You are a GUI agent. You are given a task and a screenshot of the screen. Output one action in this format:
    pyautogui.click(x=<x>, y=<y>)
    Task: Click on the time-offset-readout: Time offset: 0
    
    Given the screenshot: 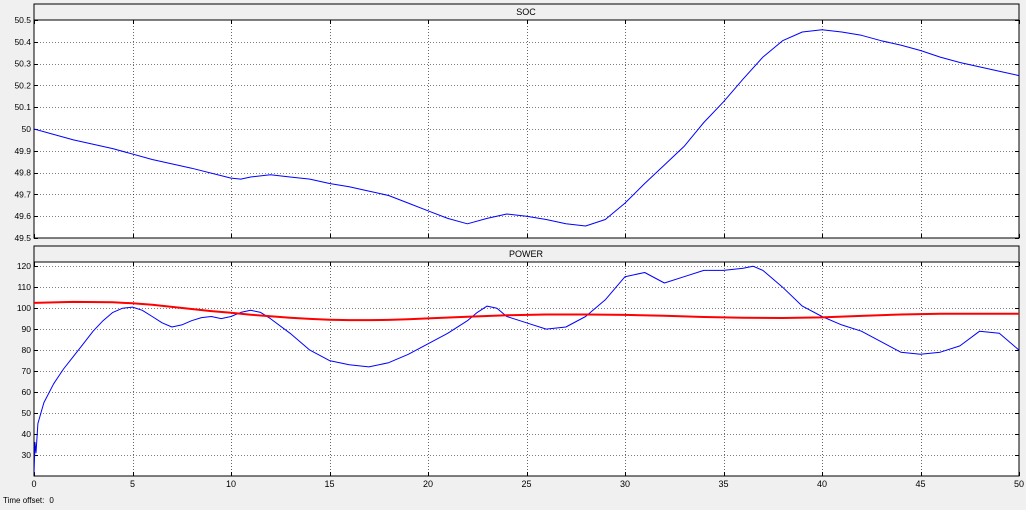 What is the action you would take?
    pyautogui.click(x=31, y=500)
    